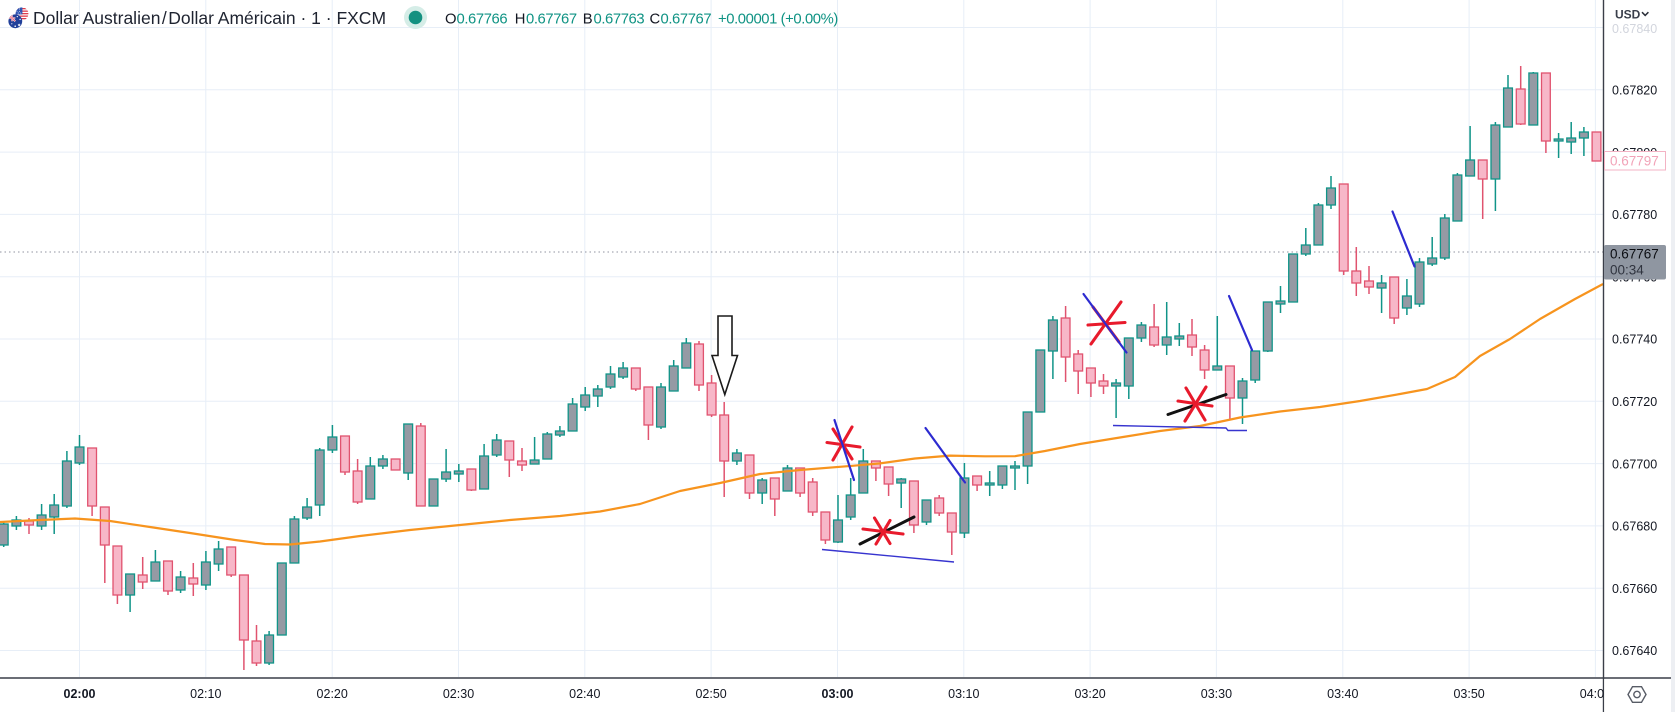 The height and width of the screenshot is (717, 1675). Describe the element at coordinates (482, 20) in the screenshot. I see `svg-text: 0.67766` at that location.